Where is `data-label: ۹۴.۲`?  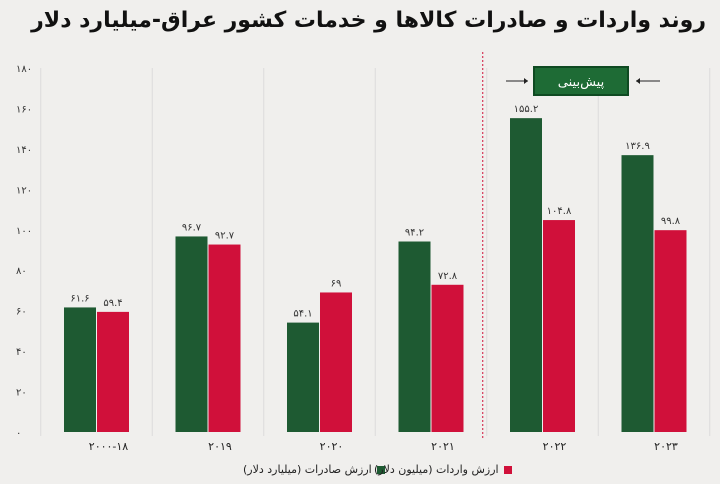 data-label: ۹۴.۲ is located at coordinates (414, 233).